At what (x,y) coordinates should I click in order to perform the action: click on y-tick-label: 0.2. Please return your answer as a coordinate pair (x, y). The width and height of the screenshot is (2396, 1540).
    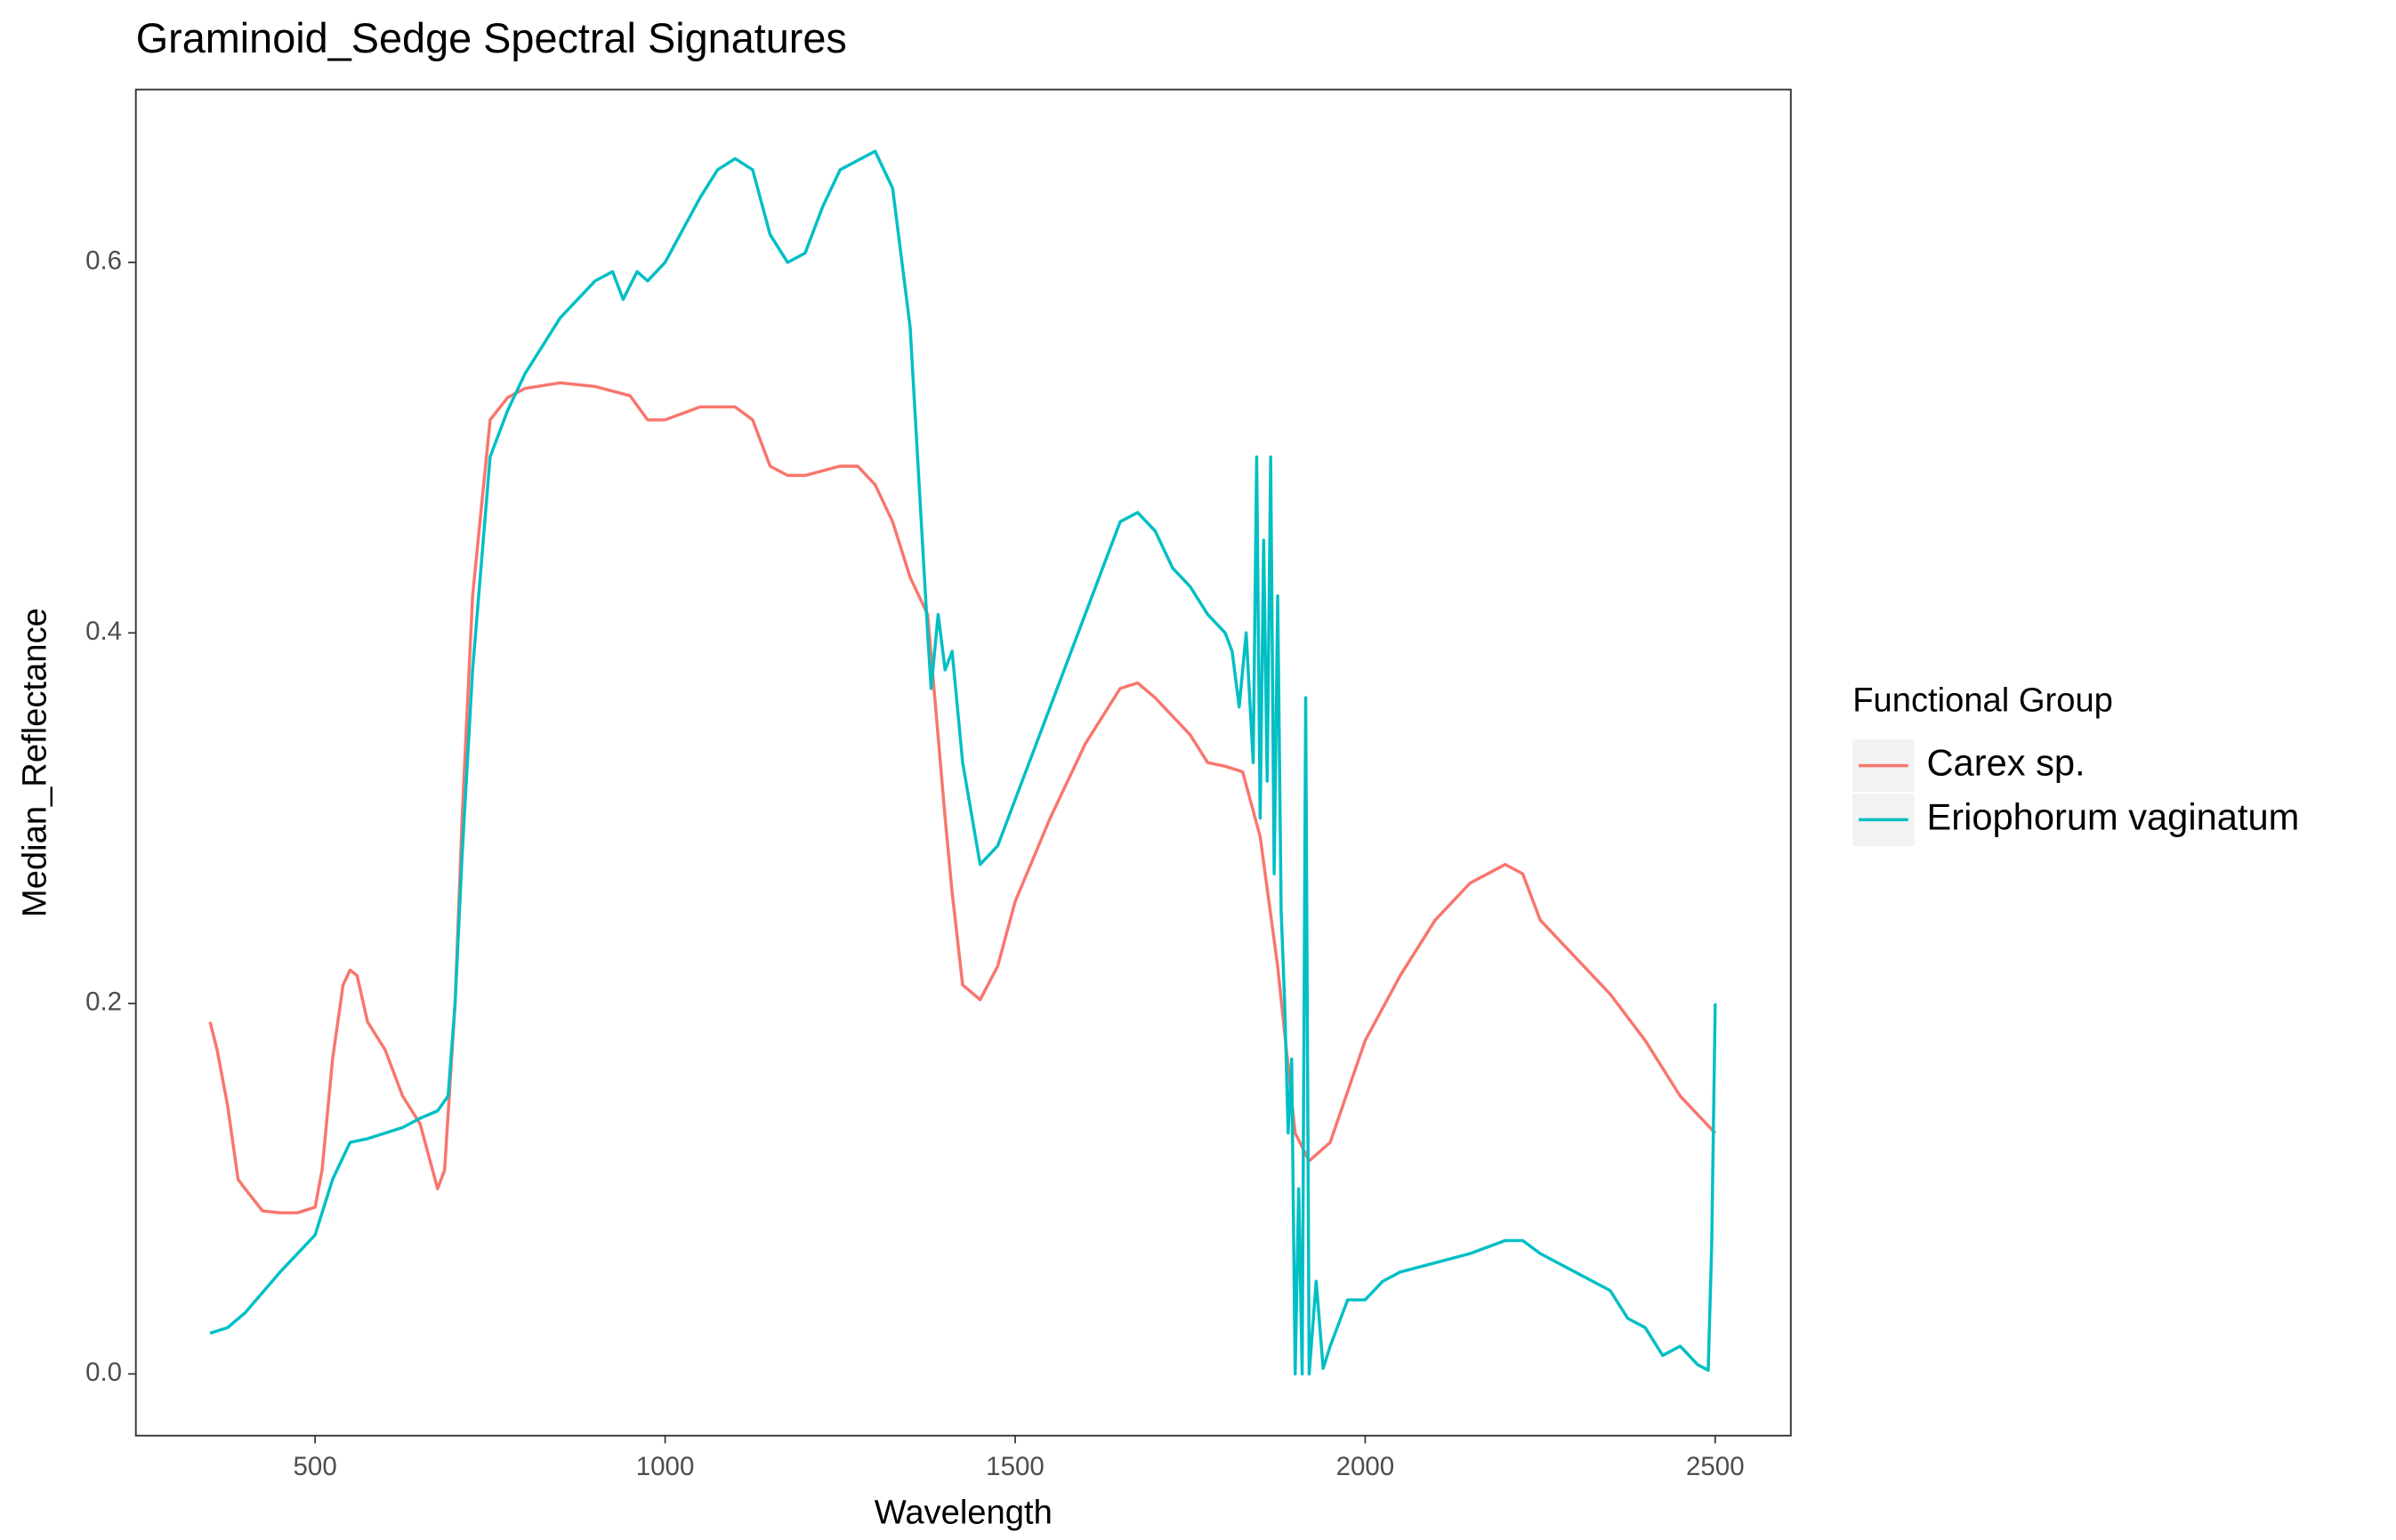
    Looking at the image, I should click on (103, 1002).